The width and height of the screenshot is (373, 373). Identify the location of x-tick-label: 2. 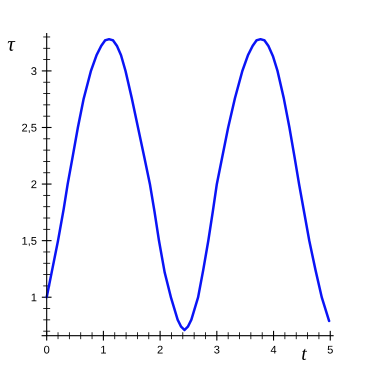
(160, 350).